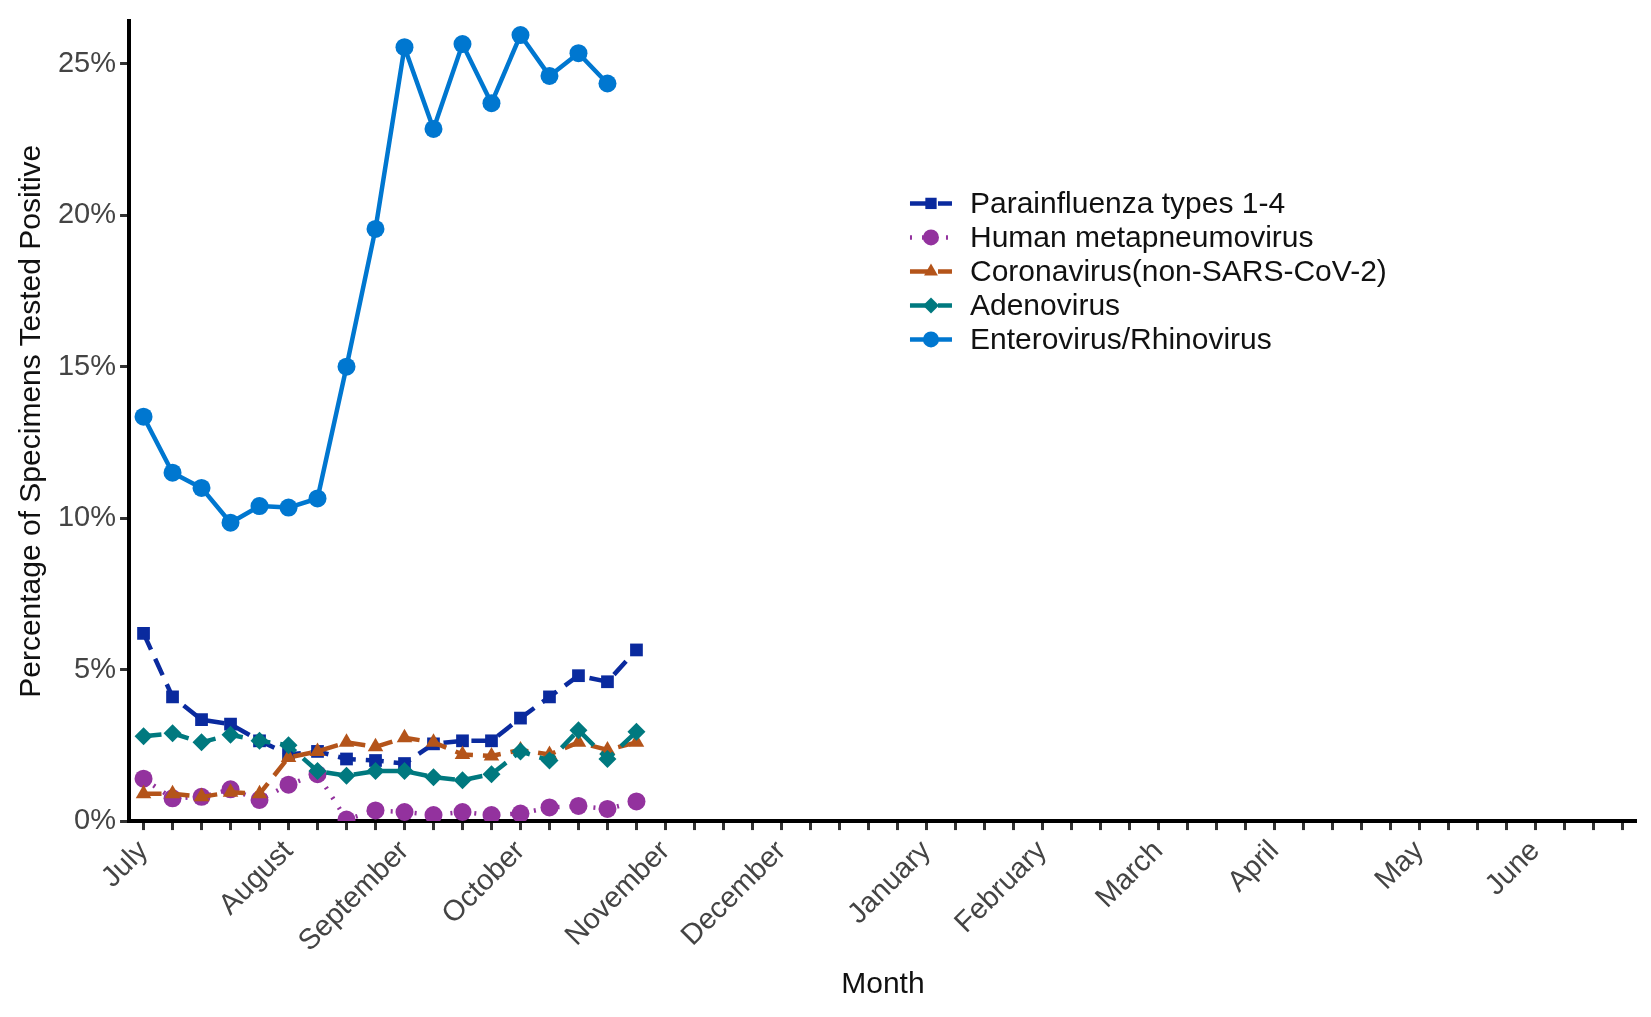 This screenshot has width=1651, height=1017. I want to click on legend-label: Adenovirus, so click(1045, 304).